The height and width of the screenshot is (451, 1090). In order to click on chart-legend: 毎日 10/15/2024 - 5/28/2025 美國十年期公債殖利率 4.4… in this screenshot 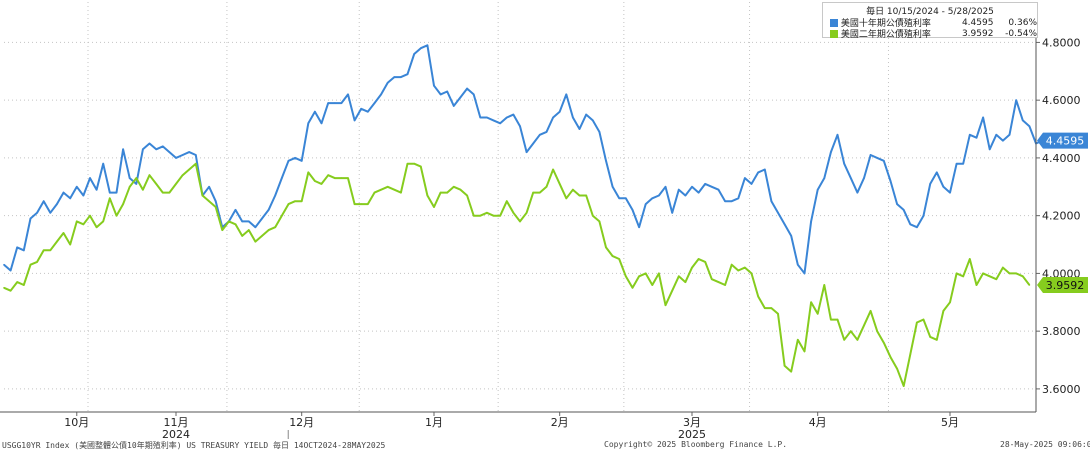, I will do `click(930, 21)`.